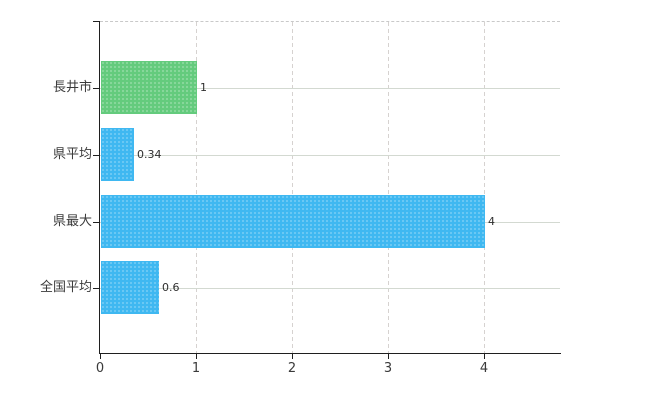 Image resolution: width=650 pixels, height=400 pixels. What do you see at coordinates (72, 87) in the screenshot?
I see `category-label: 長井市` at bounding box center [72, 87].